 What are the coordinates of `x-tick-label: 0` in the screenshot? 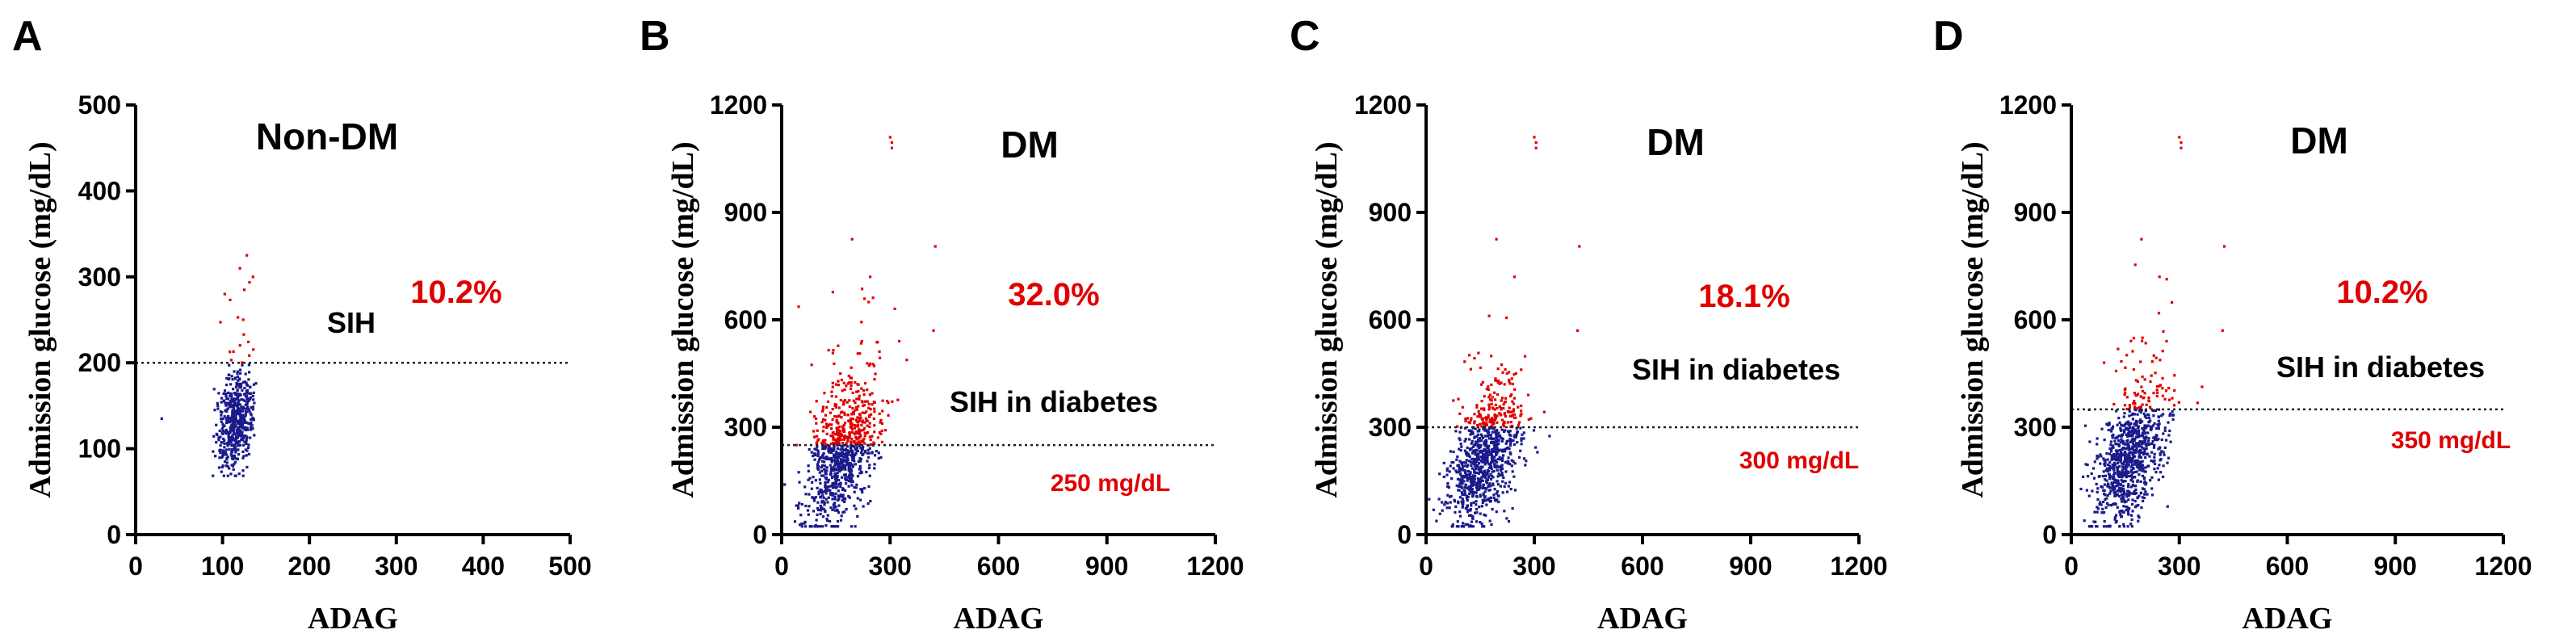 It's located at (1426, 566).